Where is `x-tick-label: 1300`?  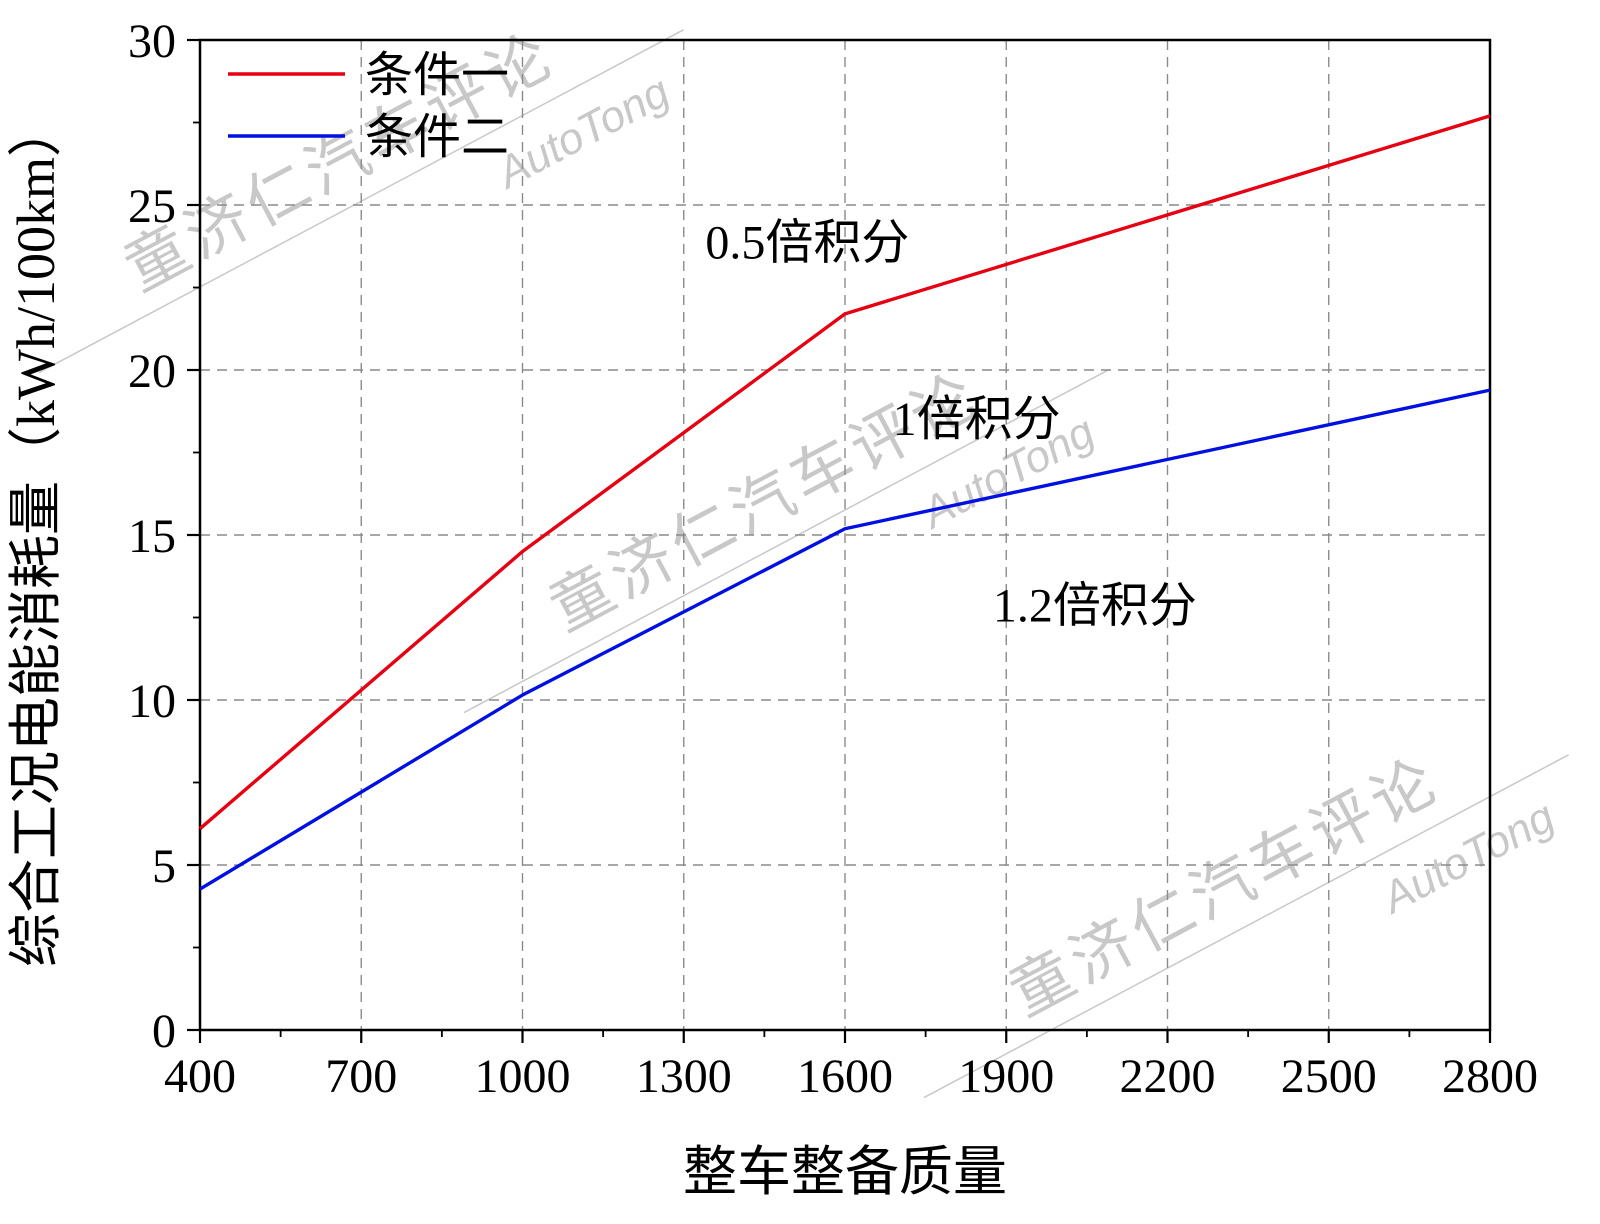 x-tick-label: 1300 is located at coordinates (684, 1076).